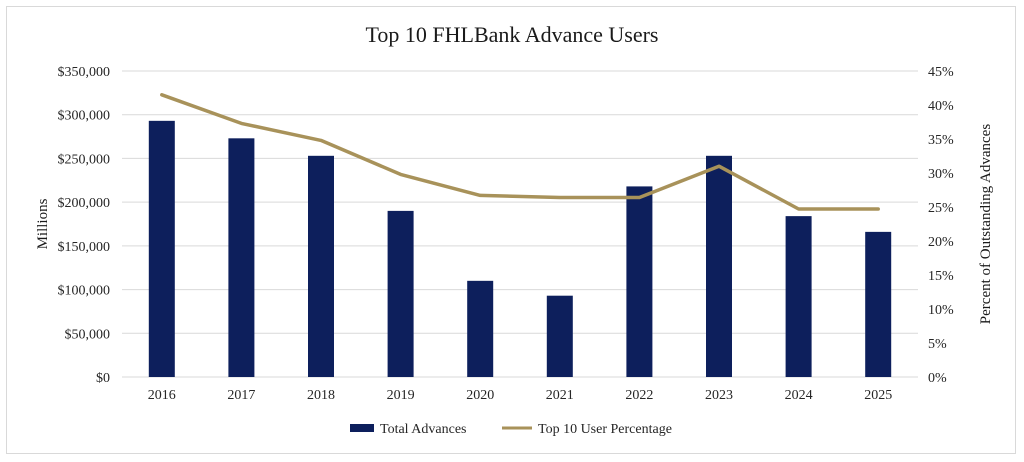 This screenshot has width=1024, height=462. What do you see at coordinates (43, 223) in the screenshot?
I see `y-axis-label: Millions` at bounding box center [43, 223].